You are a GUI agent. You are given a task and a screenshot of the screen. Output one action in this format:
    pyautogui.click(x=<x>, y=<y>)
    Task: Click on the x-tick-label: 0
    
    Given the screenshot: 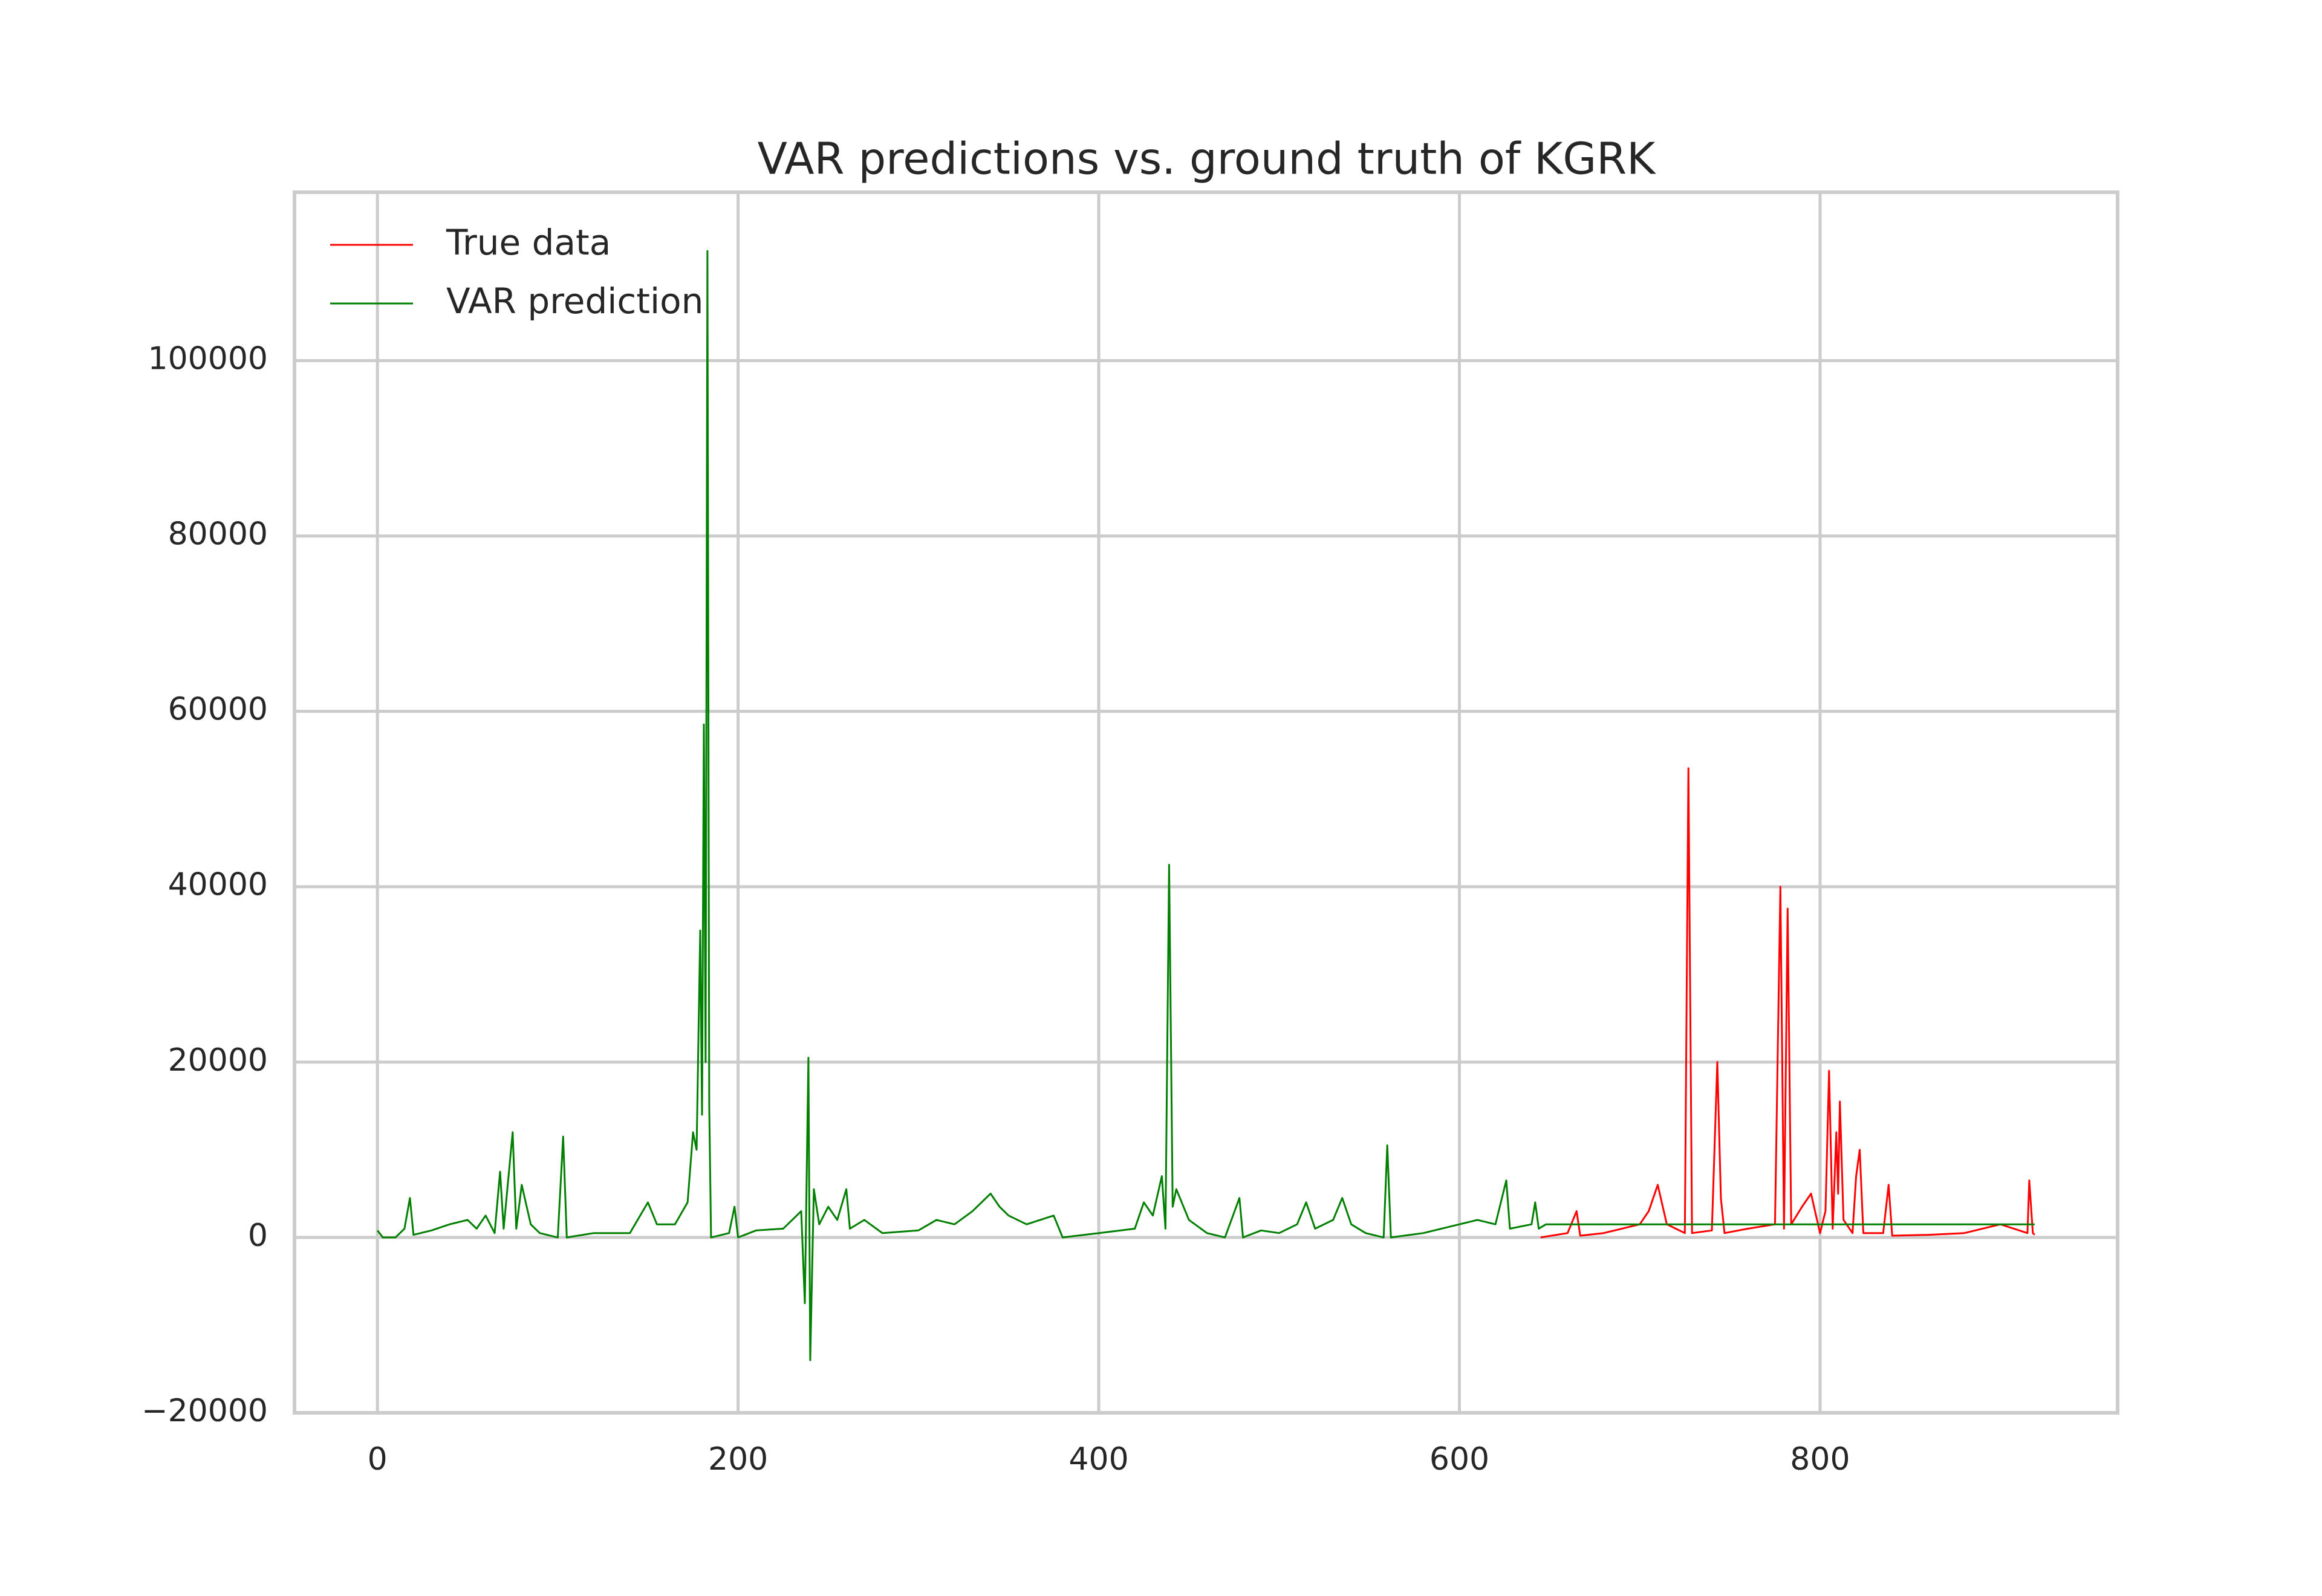 What is the action you would take?
    pyautogui.click(x=378, y=1459)
    